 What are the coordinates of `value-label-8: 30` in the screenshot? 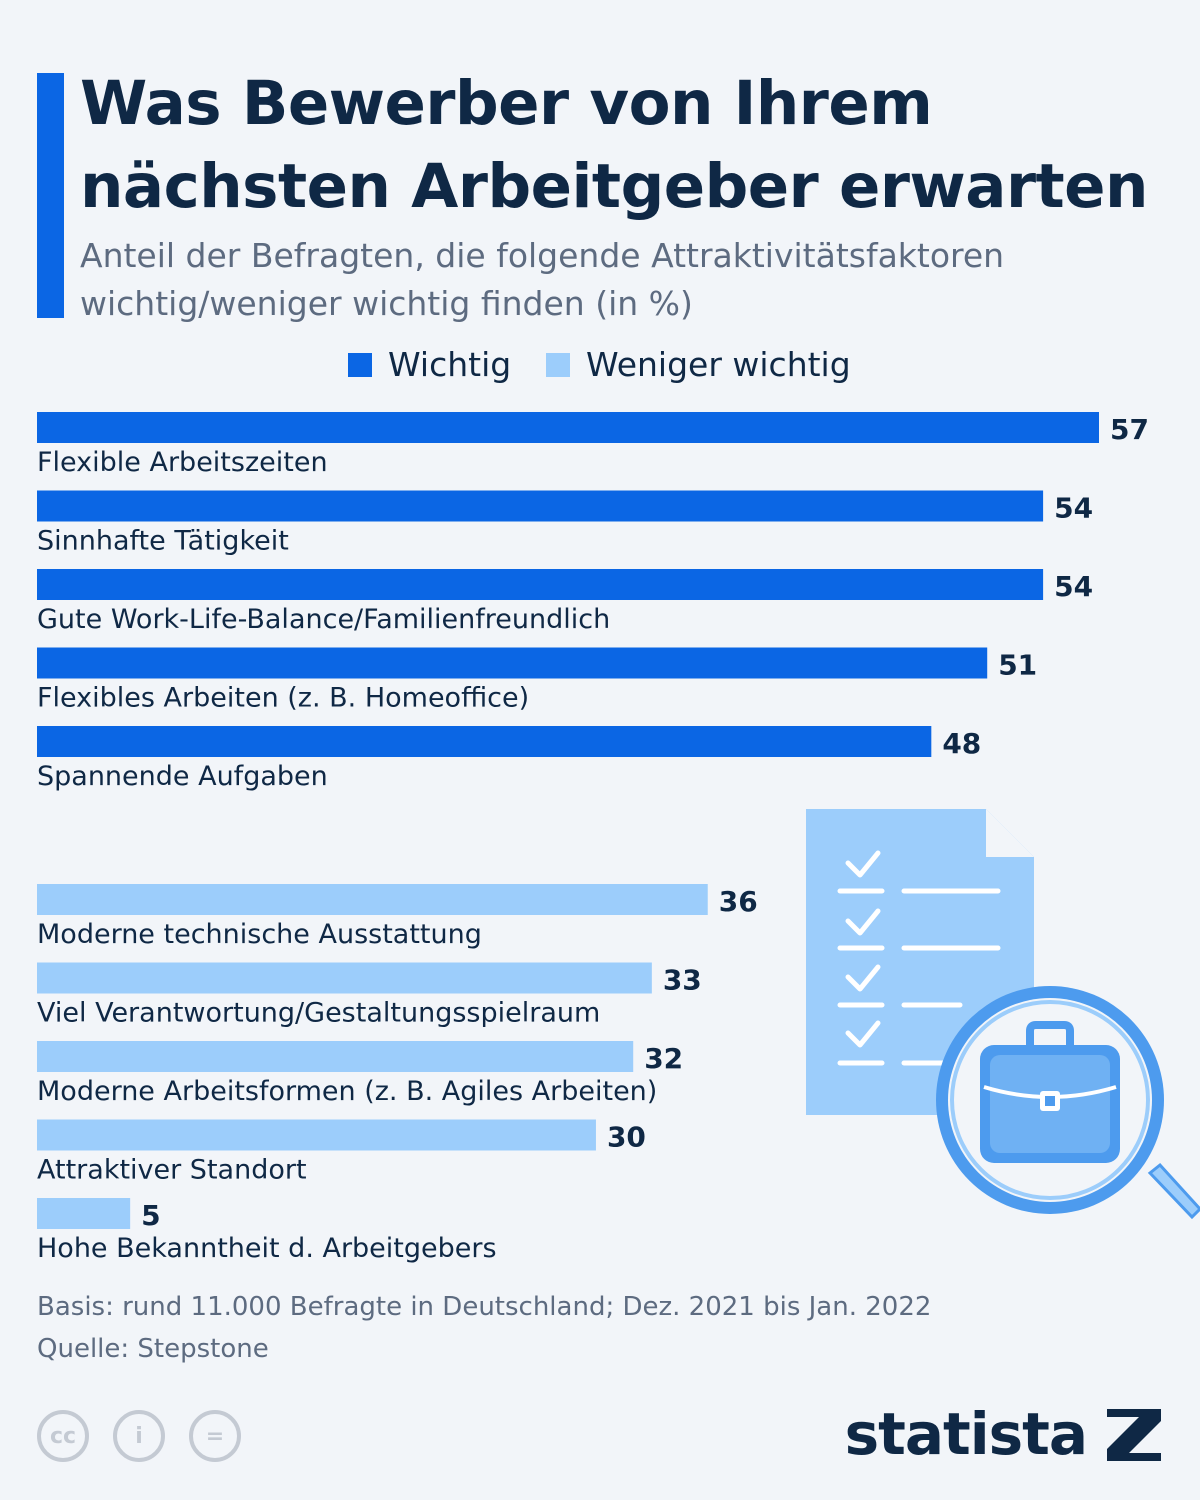 It's located at (626, 1137).